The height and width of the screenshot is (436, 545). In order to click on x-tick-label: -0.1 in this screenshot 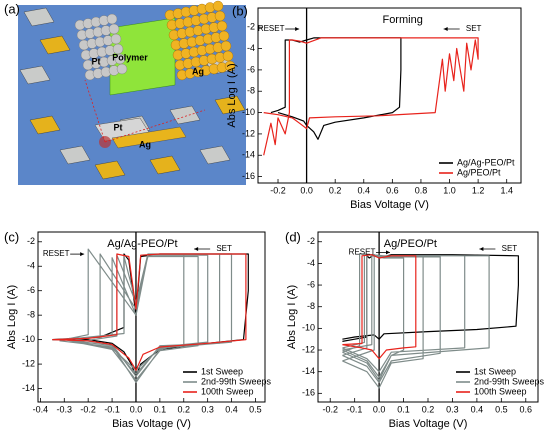, I will do `click(112, 409)`.